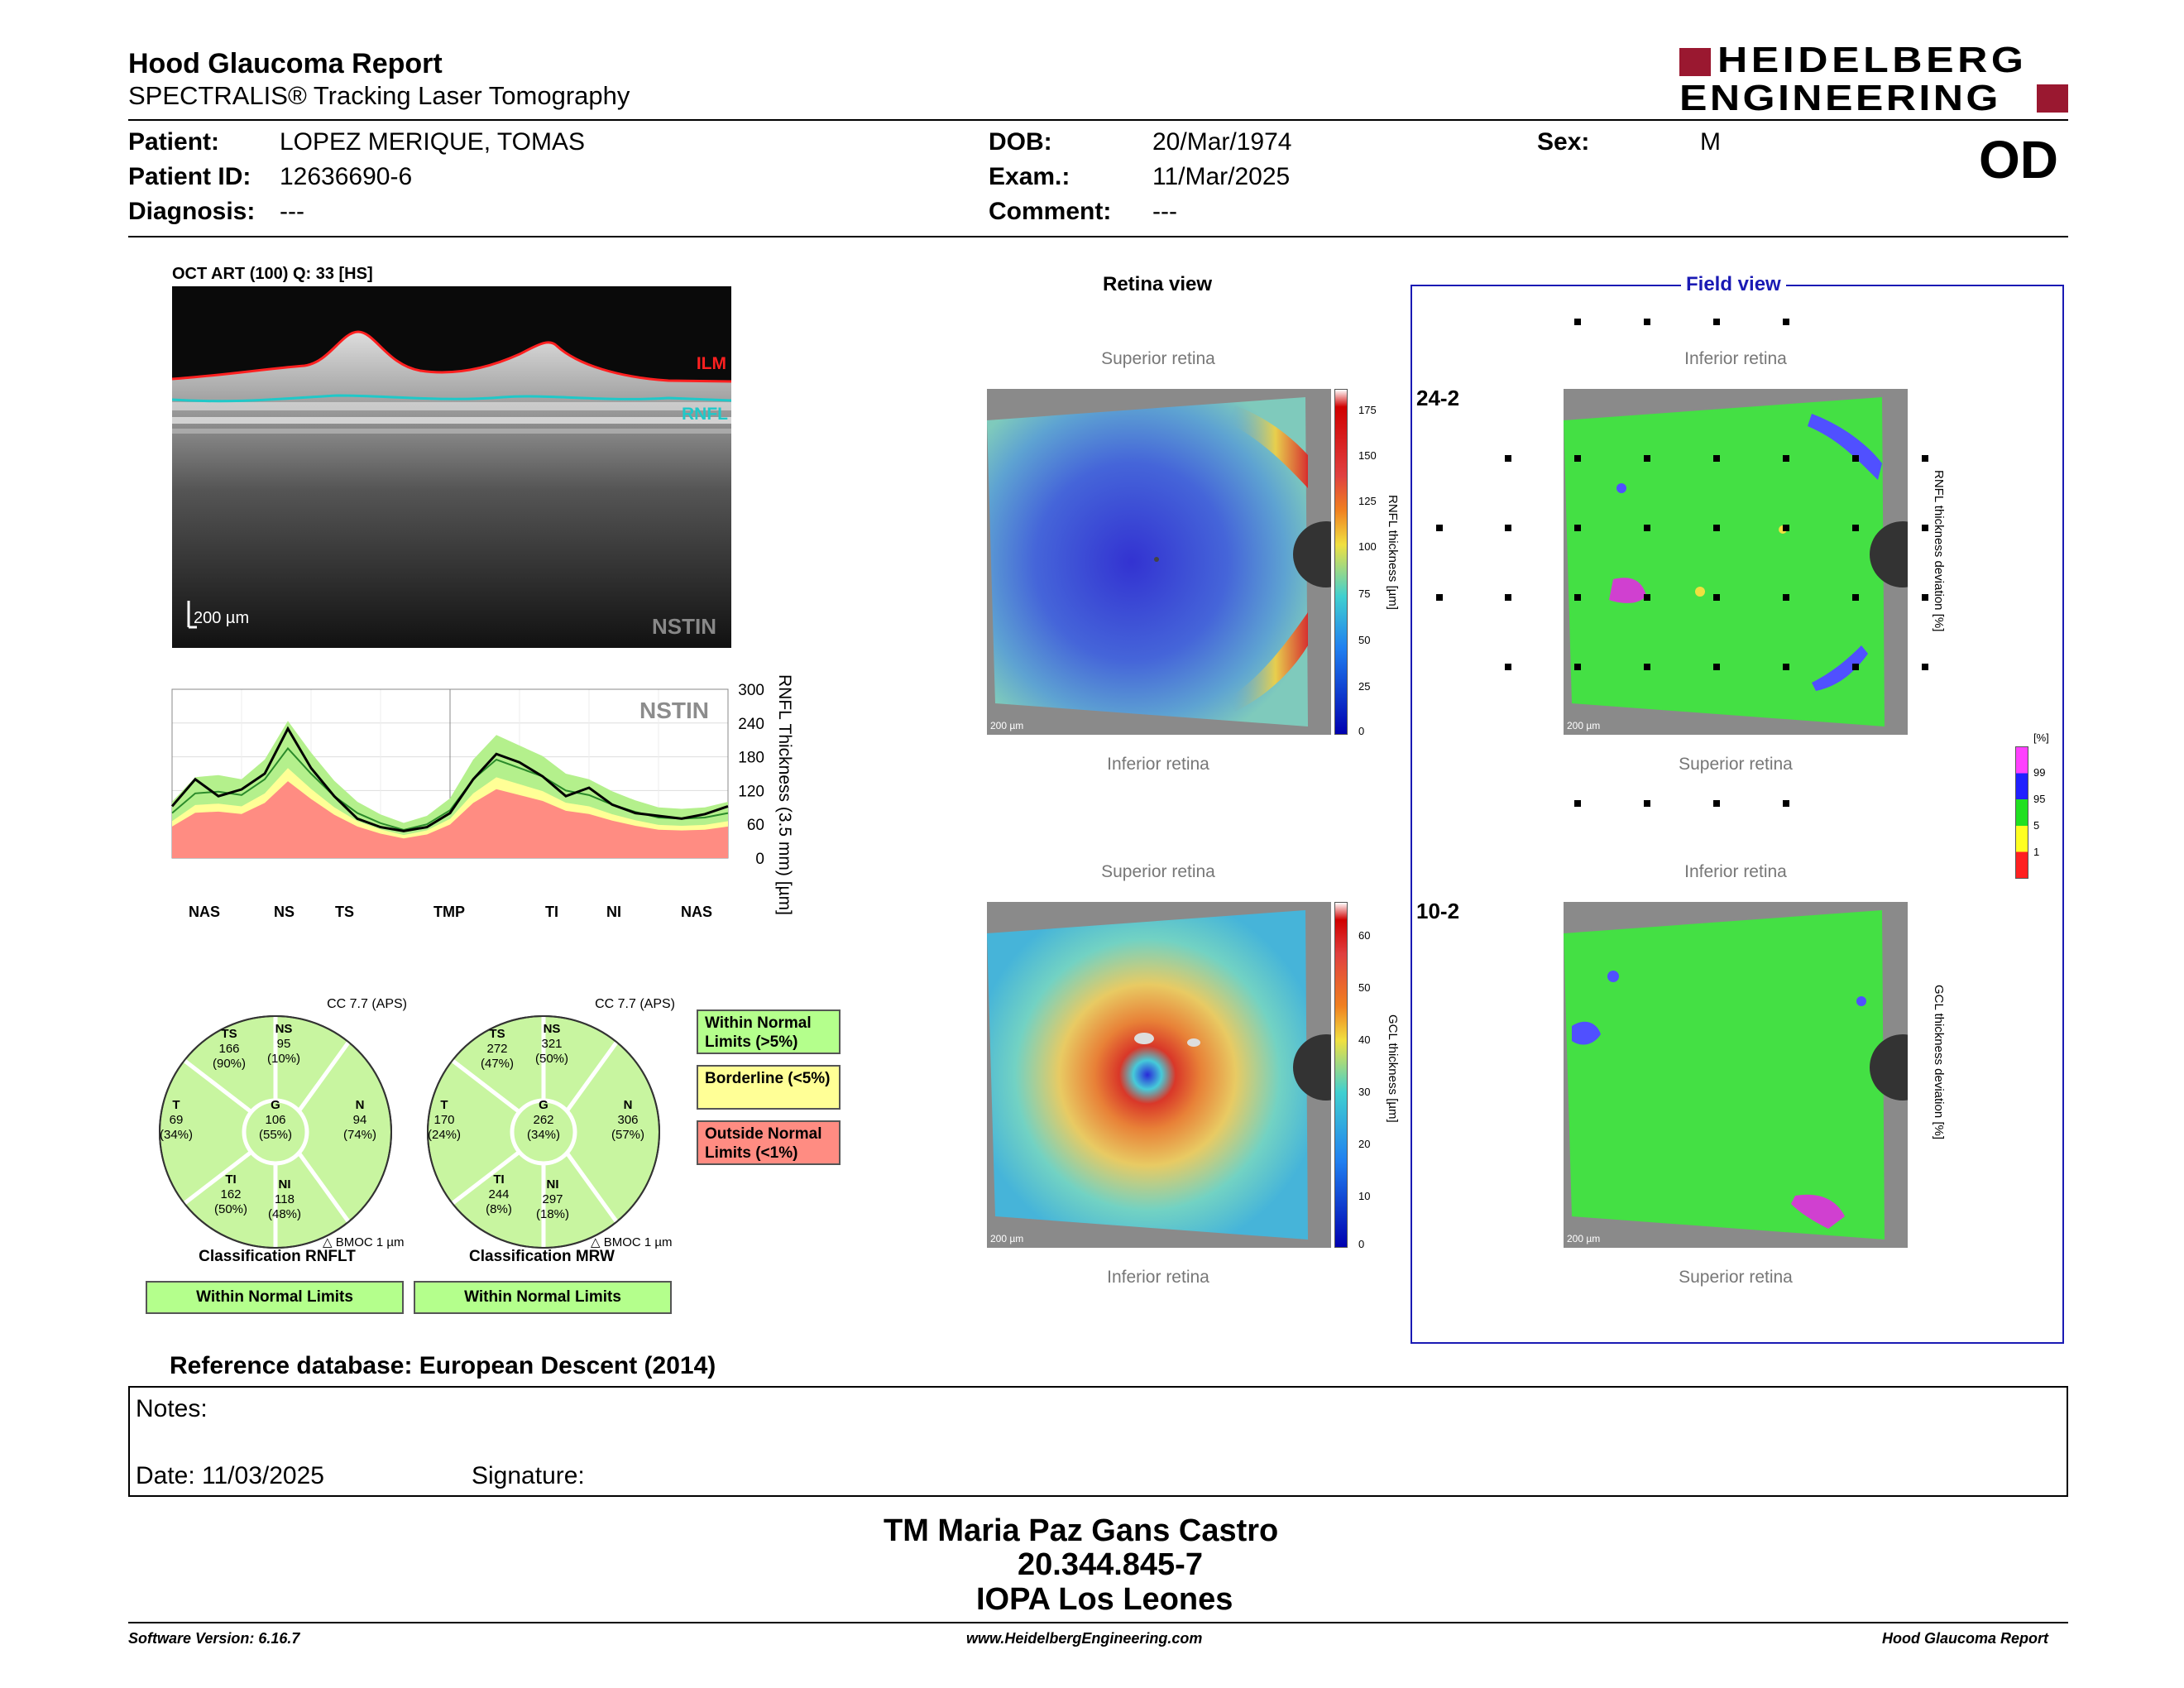 The width and height of the screenshot is (2184, 1688). What do you see at coordinates (1158, 358) in the screenshot?
I see `retina-superior-1: Superior retina` at bounding box center [1158, 358].